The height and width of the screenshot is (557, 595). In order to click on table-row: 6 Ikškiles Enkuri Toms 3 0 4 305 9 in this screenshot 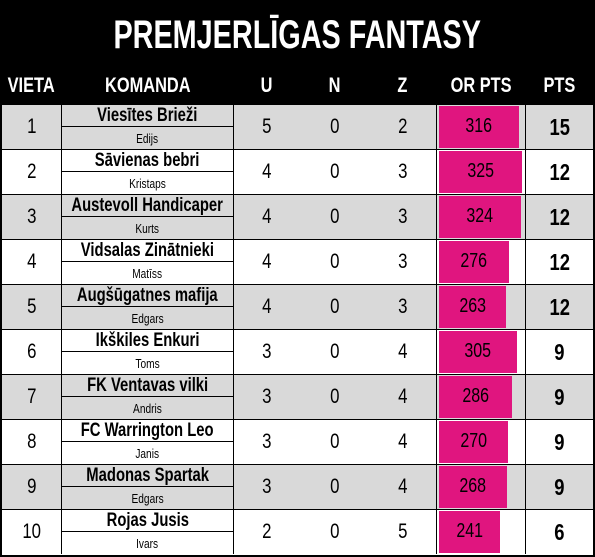, I will do `click(297, 351)`.